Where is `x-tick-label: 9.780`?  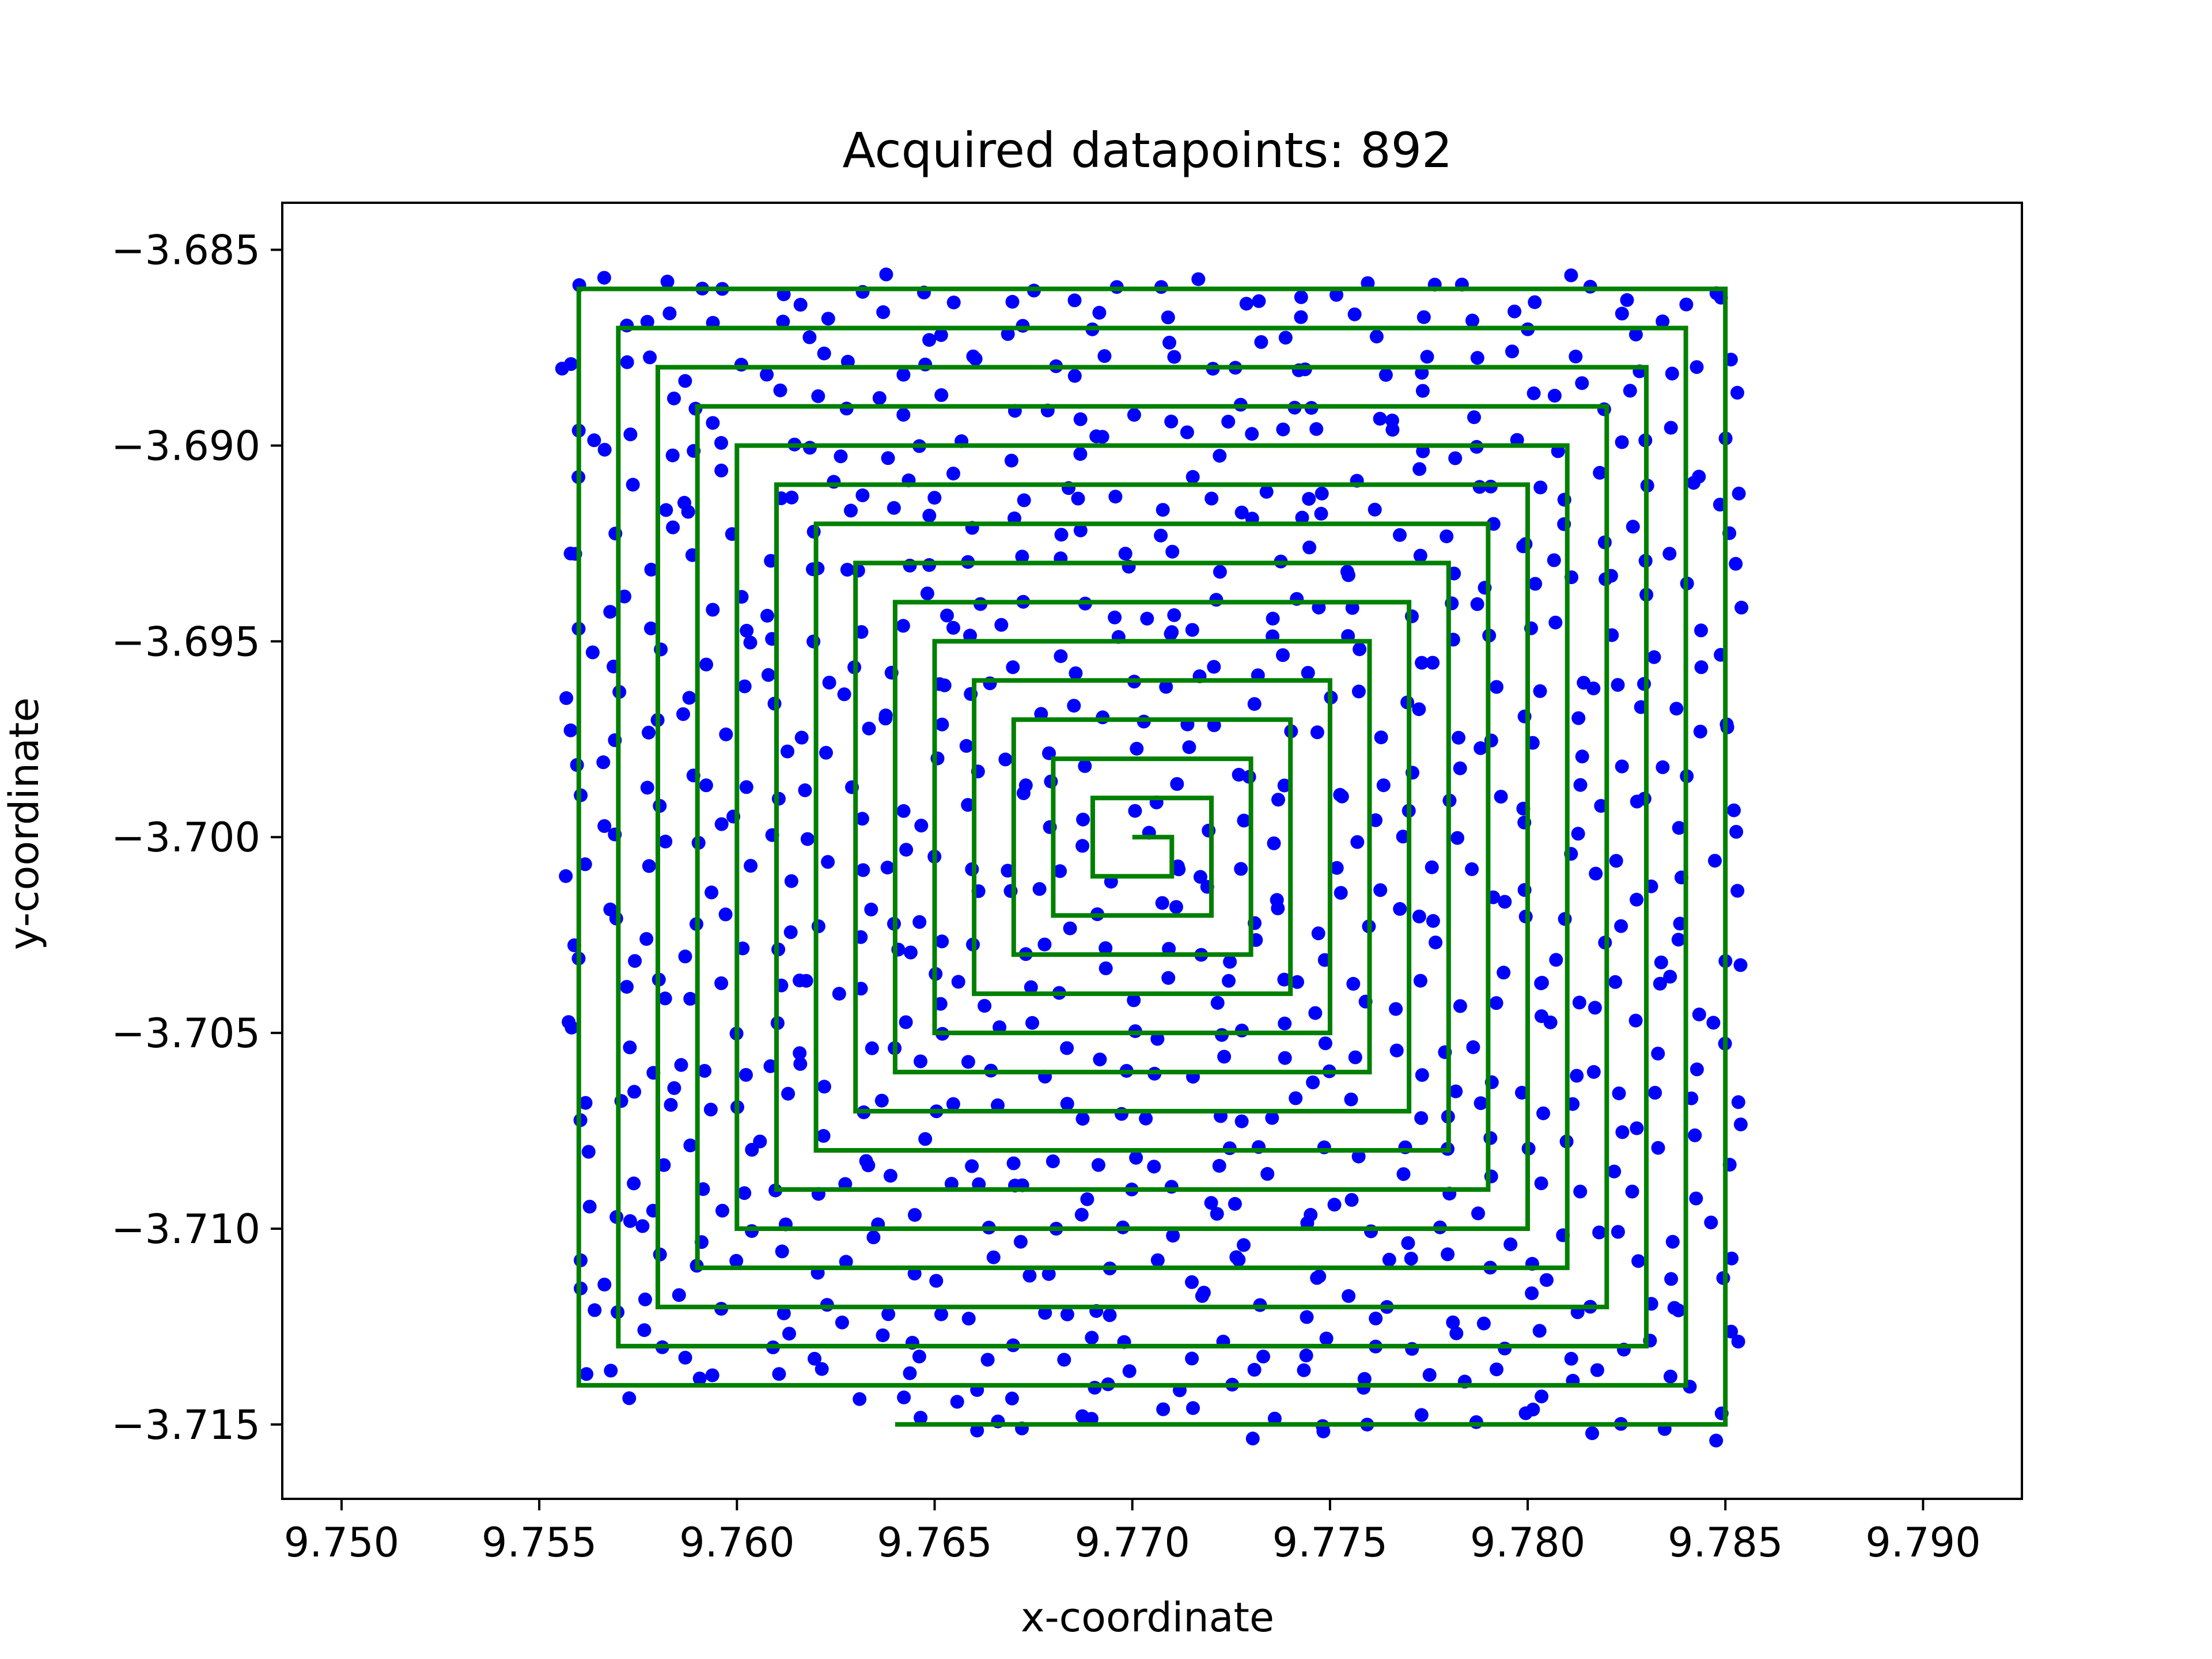
x-tick-label: 9.780 is located at coordinates (1527, 1542).